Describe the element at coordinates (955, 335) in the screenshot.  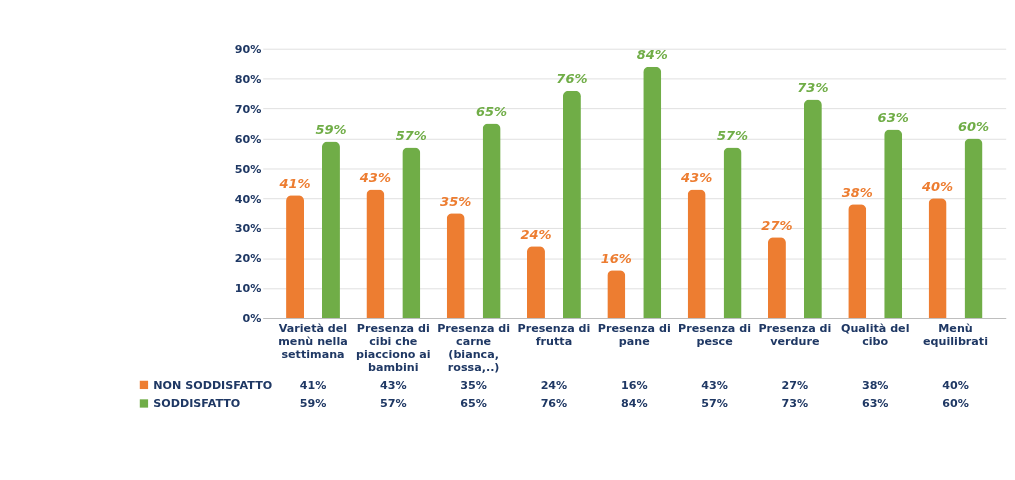
I see `x-tick-label: Menù equilibrati` at that location.